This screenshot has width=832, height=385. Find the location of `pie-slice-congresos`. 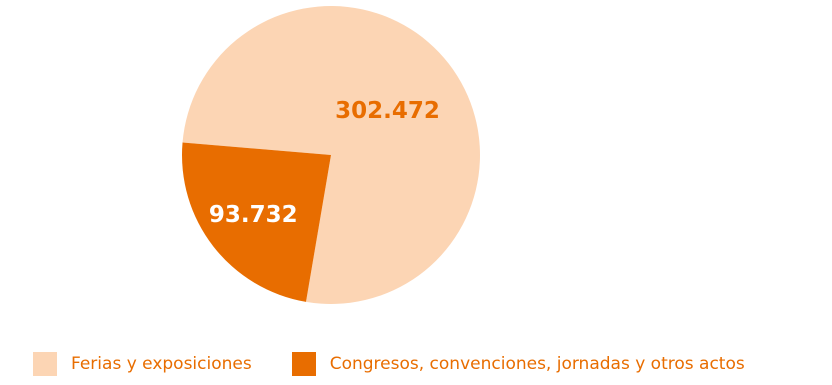

pie-slice-congresos is located at coordinates (256, 222).